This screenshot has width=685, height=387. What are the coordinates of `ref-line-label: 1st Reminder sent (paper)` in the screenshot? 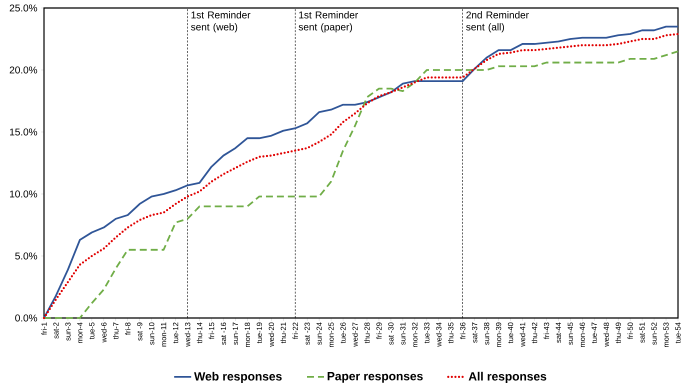 It's located at (328, 21).